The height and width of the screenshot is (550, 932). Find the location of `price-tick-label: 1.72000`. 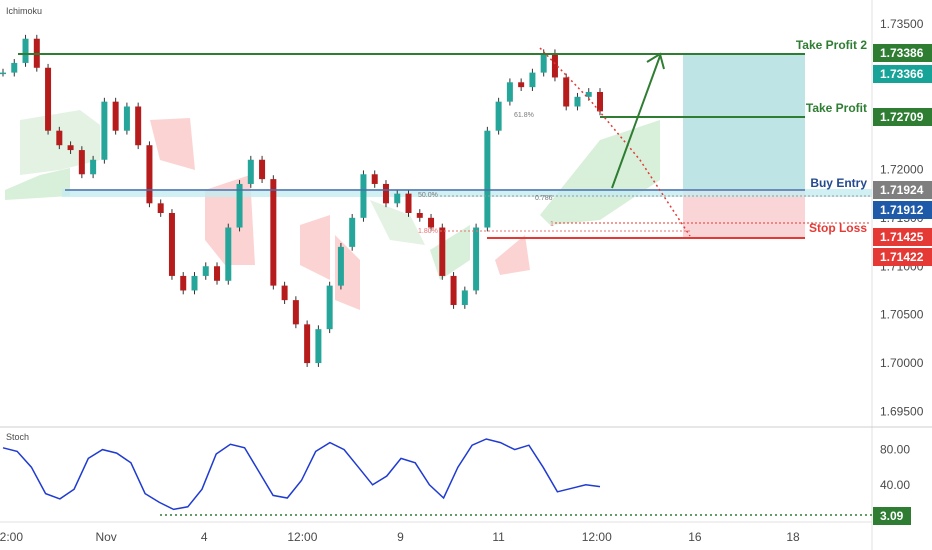

price-tick-label: 1.72000 is located at coordinates (902, 169).